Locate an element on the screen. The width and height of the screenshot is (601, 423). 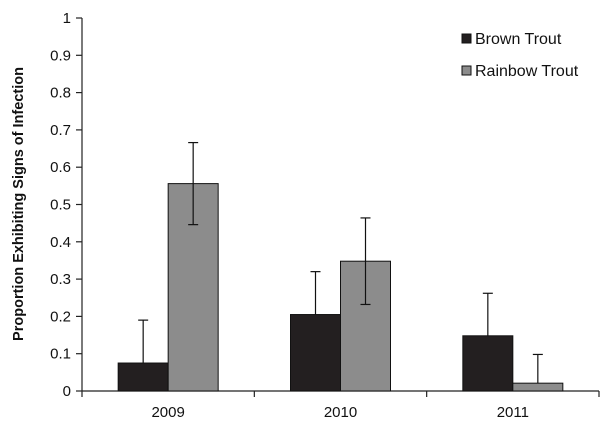
y-tick-label: 0.4 is located at coordinates (60, 242).